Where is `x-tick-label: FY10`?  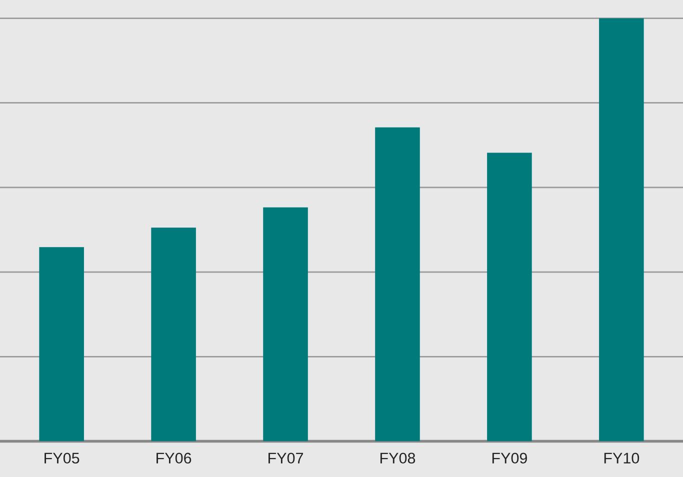 x-tick-label: FY10 is located at coordinates (622, 458).